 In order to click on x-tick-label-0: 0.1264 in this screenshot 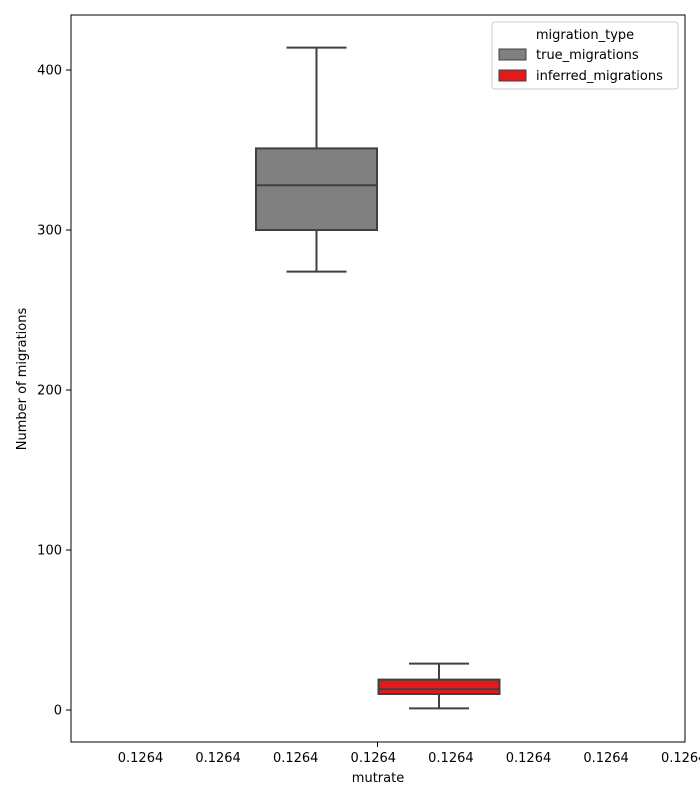, I will do `click(141, 758)`.